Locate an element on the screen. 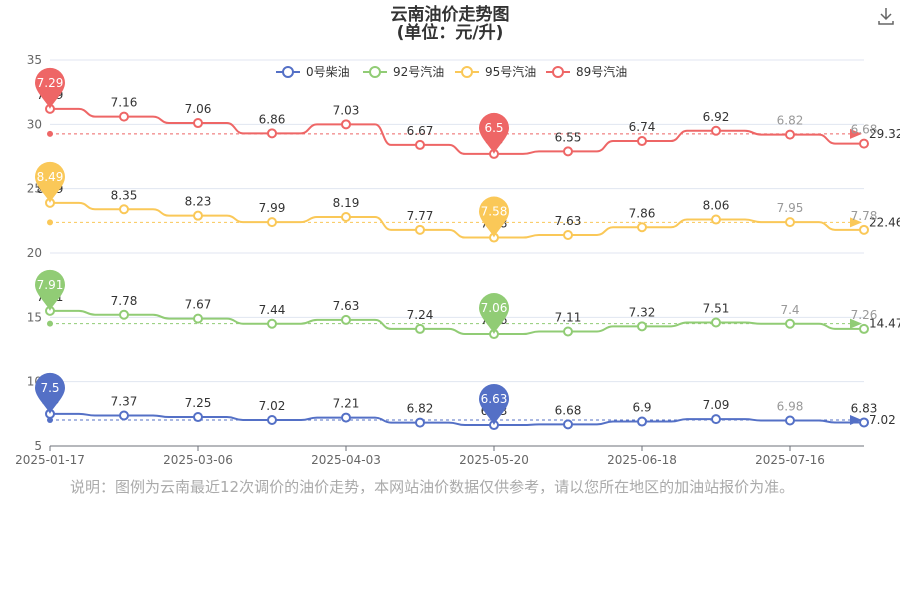 Image resolution: width=900 pixels, height=600 pixels. data-label: 6.68 is located at coordinates (864, 130).